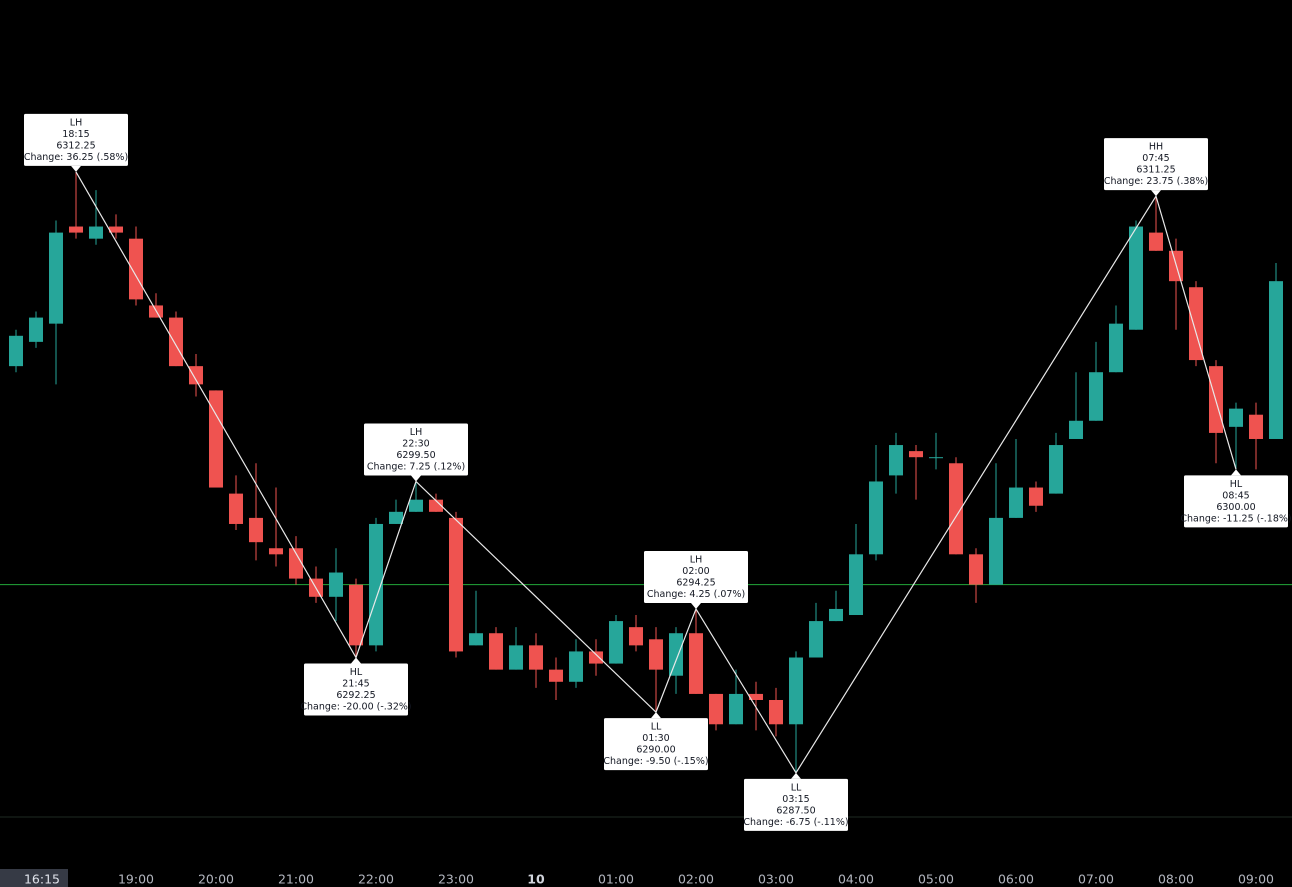 The height and width of the screenshot is (887, 1292). Describe the element at coordinates (415, 443) in the screenshot. I see `swing-label-text: 22:30` at that location.